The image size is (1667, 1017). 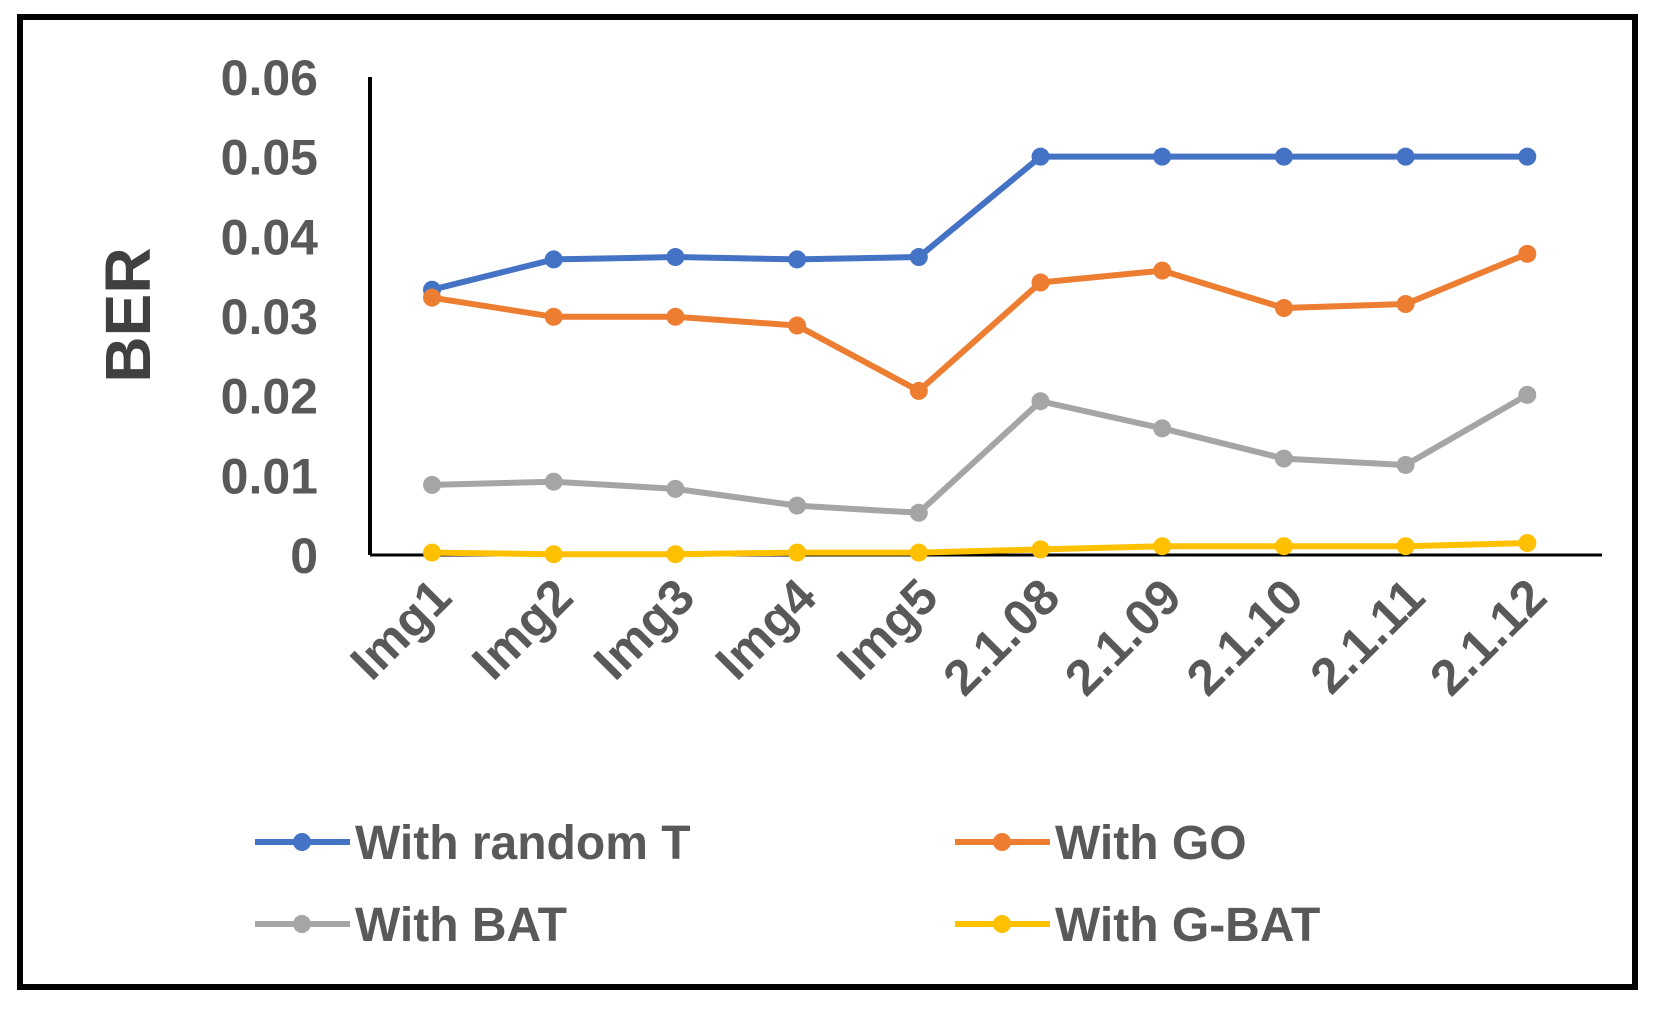 What do you see at coordinates (1123, 637) in the screenshot?
I see `x-tick-label: 2.1.09` at bounding box center [1123, 637].